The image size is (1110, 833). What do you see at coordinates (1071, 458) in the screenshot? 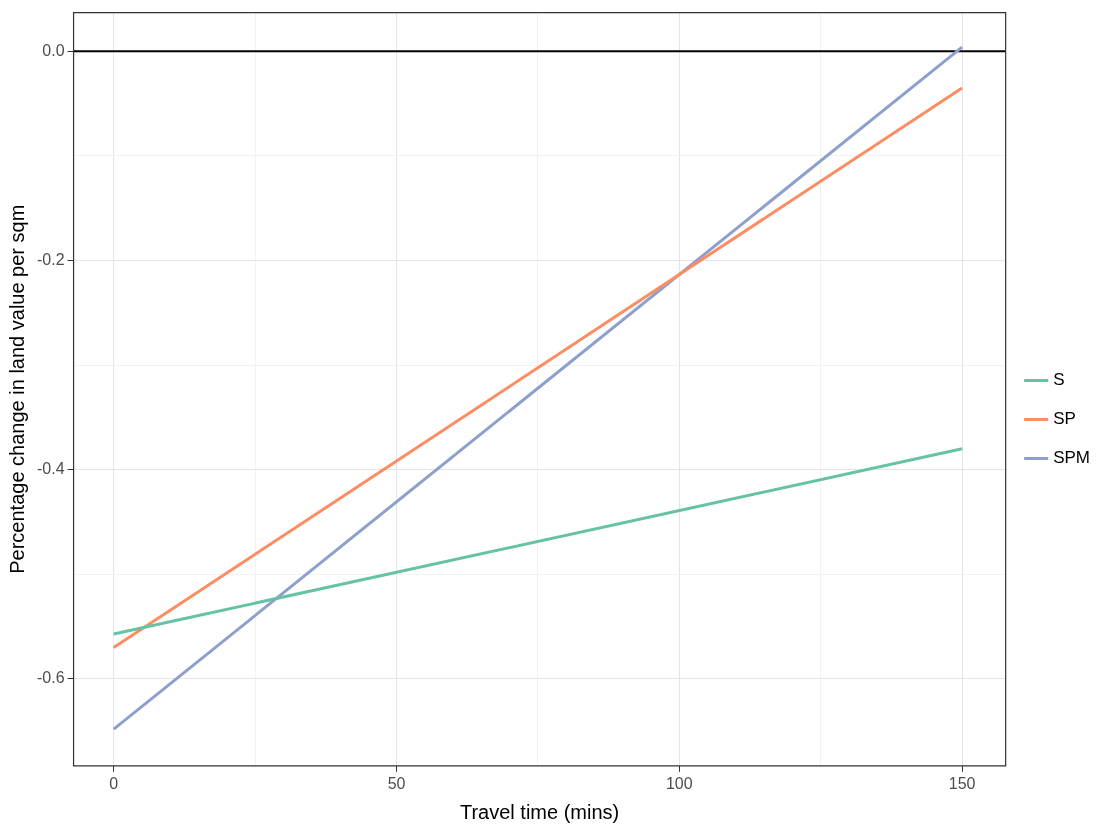
I see `legend-label: SPM` at bounding box center [1071, 458].